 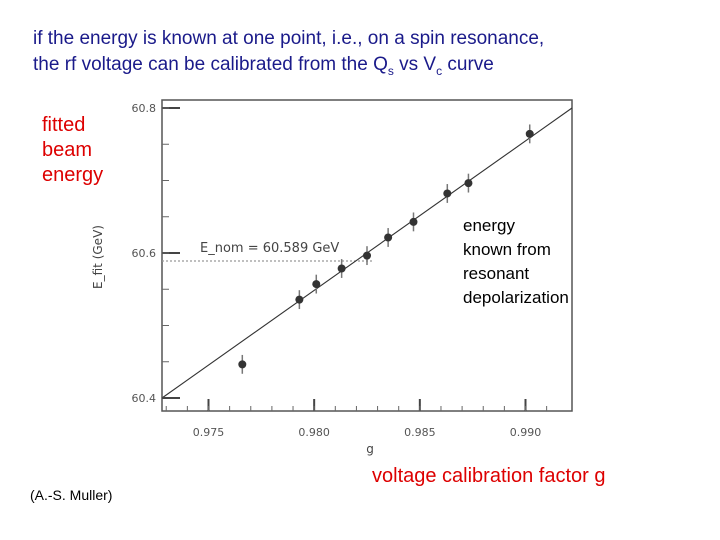 I want to click on fitted-label-line-3: energy, so click(x=73, y=175).